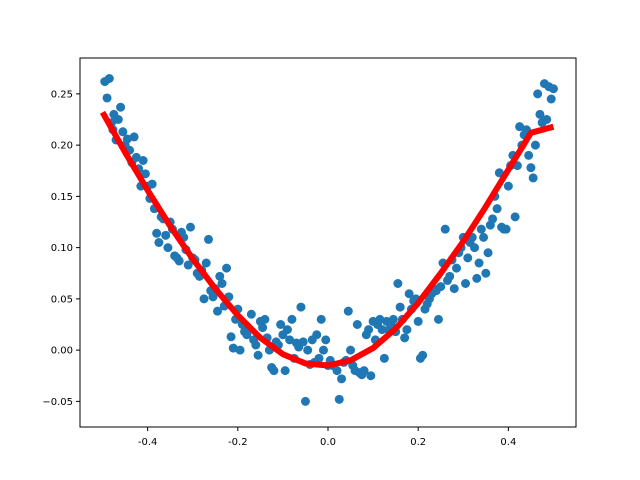  What do you see at coordinates (238, 442) in the screenshot?
I see `x-tick-label: -0.2` at bounding box center [238, 442].